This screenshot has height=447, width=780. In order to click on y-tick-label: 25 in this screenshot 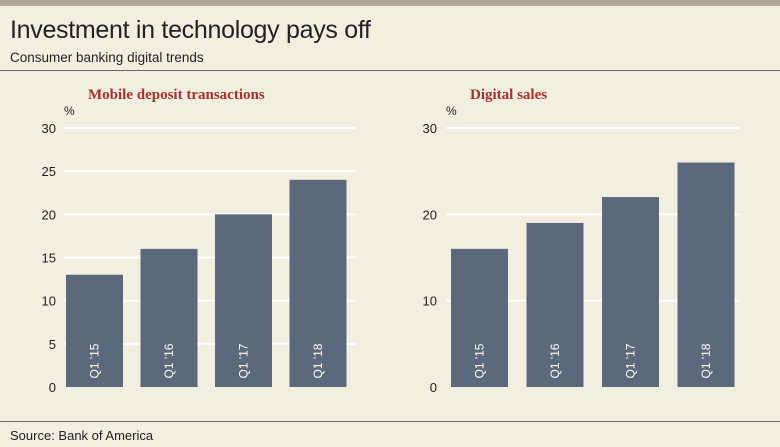, I will do `click(49, 171)`.